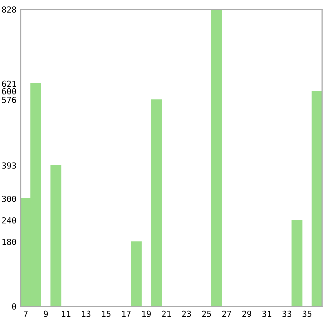 The height and width of the screenshot is (321, 333). I want to click on x-tick-label: 31, so click(267, 314).